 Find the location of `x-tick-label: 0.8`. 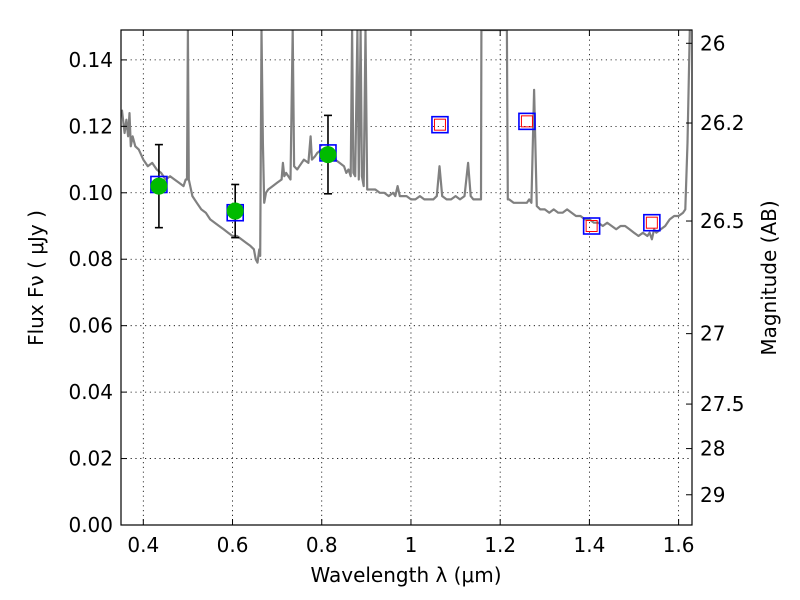

x-tick-label: 0.8 is located at coordinates (322, 545).